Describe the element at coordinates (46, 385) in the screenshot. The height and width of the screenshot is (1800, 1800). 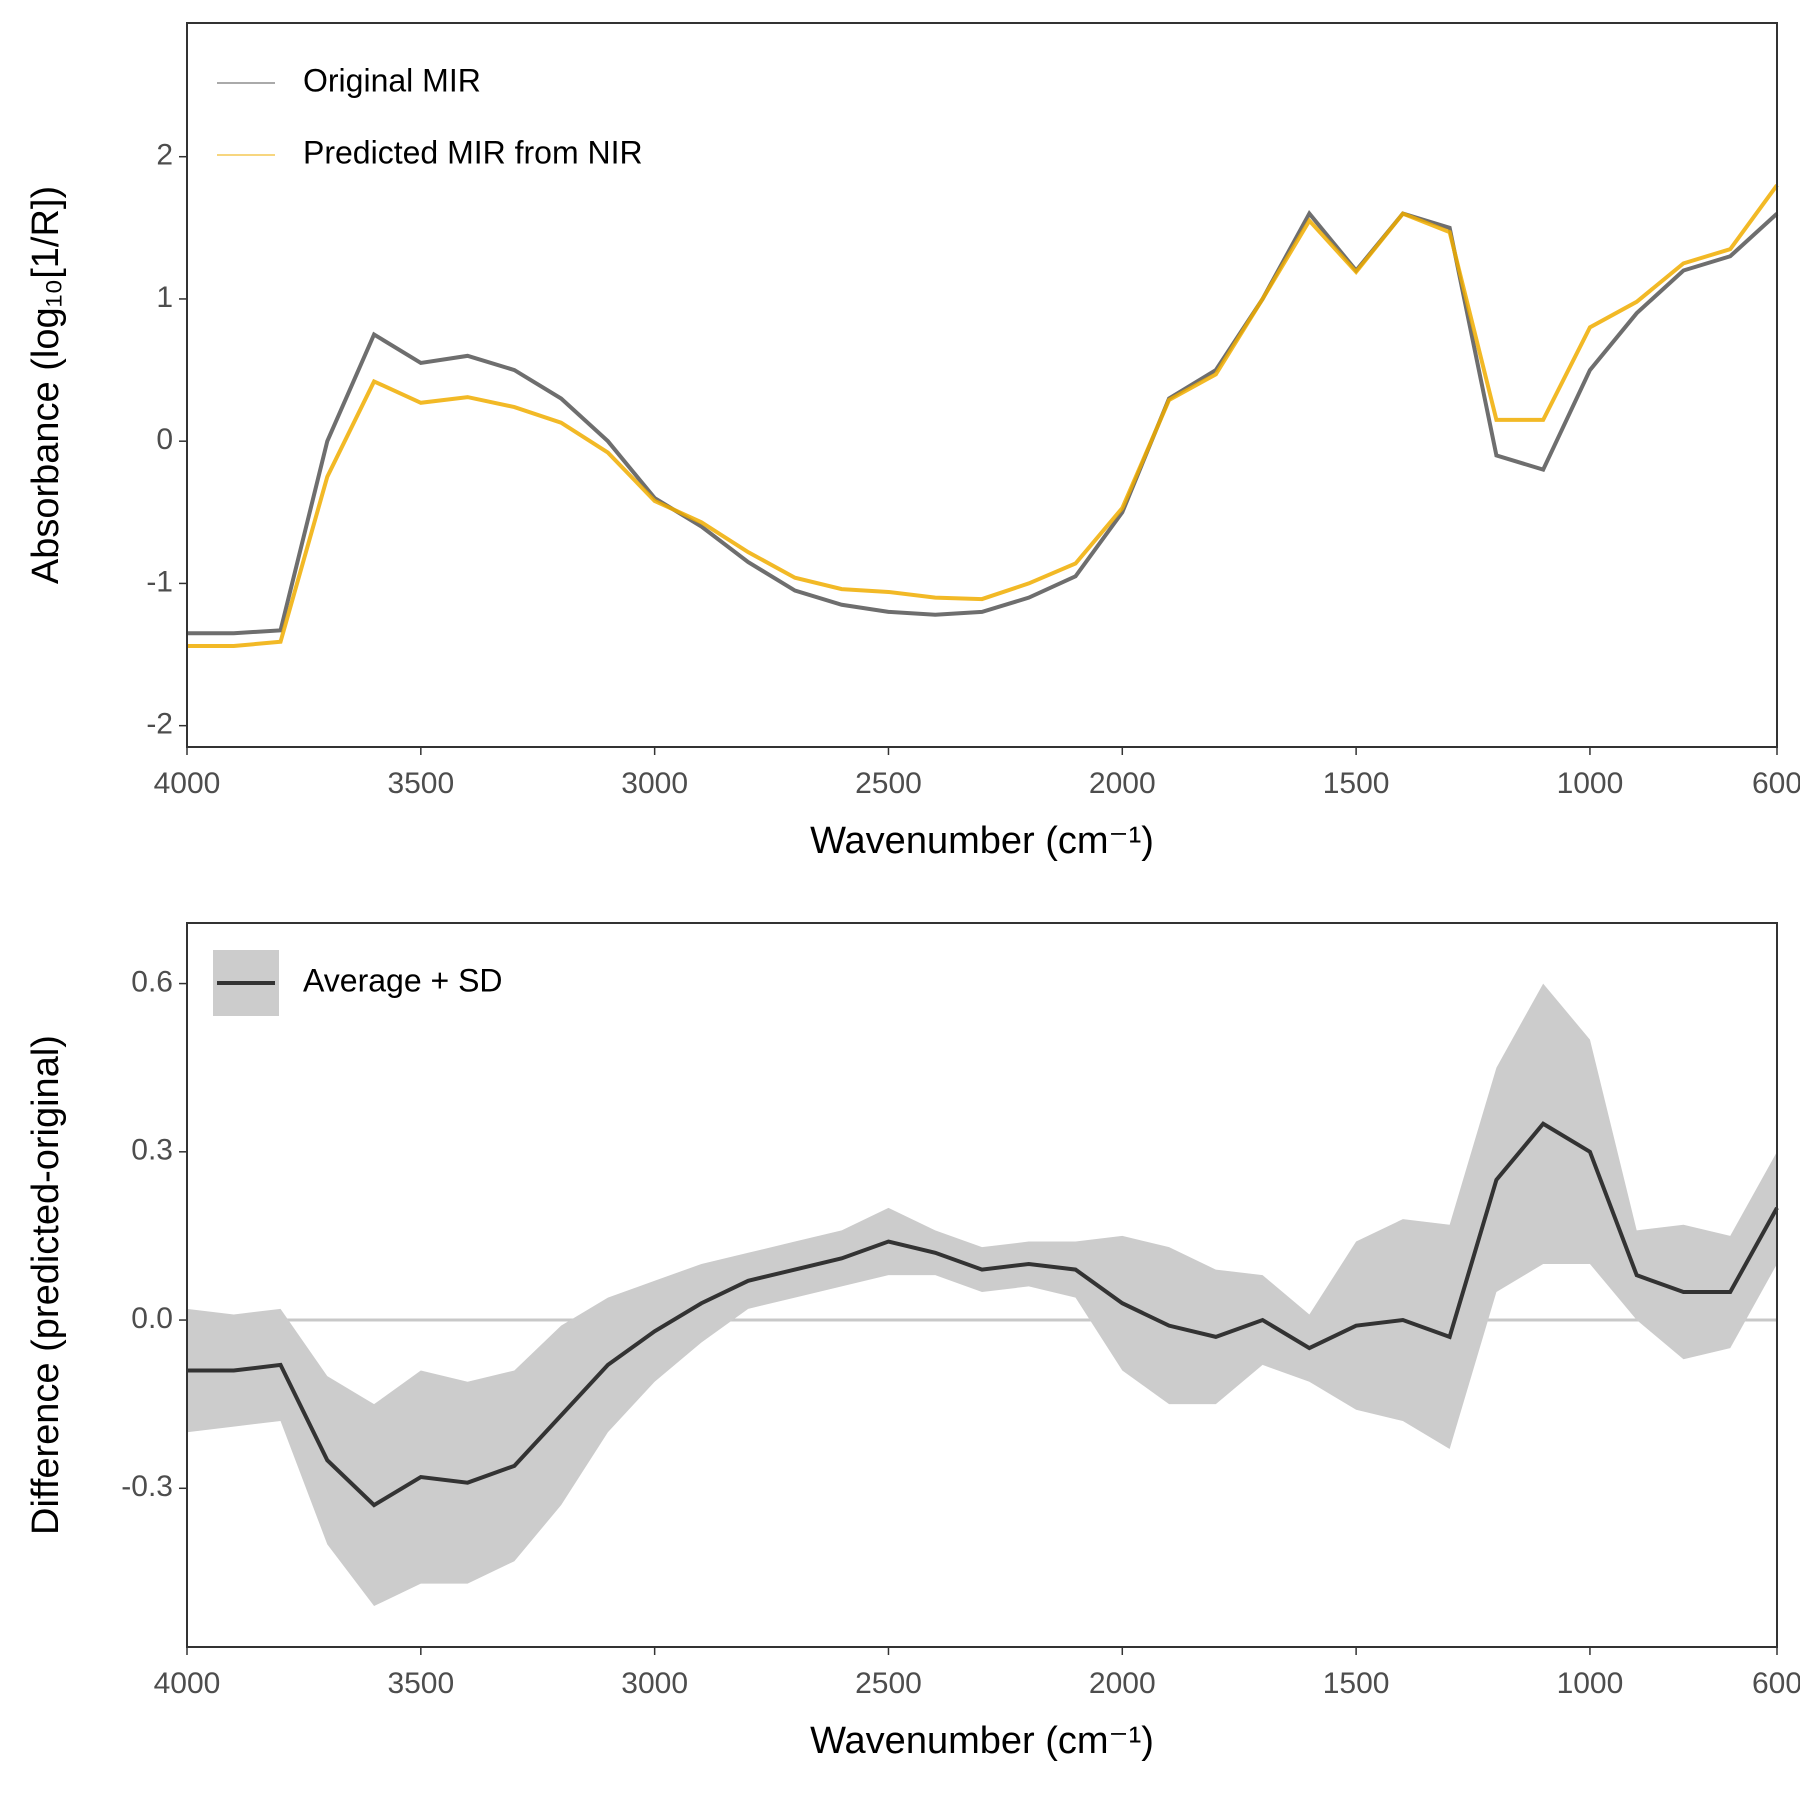
I see `y-axis-title: Absorbance (log₁₀[1/R])` at that location.